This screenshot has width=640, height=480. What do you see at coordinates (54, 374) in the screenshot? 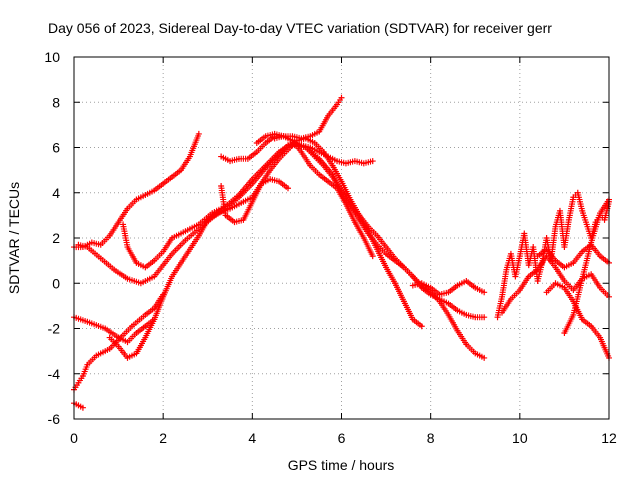
I see `y-tick-label: -4` at bounding box center [54, 374].